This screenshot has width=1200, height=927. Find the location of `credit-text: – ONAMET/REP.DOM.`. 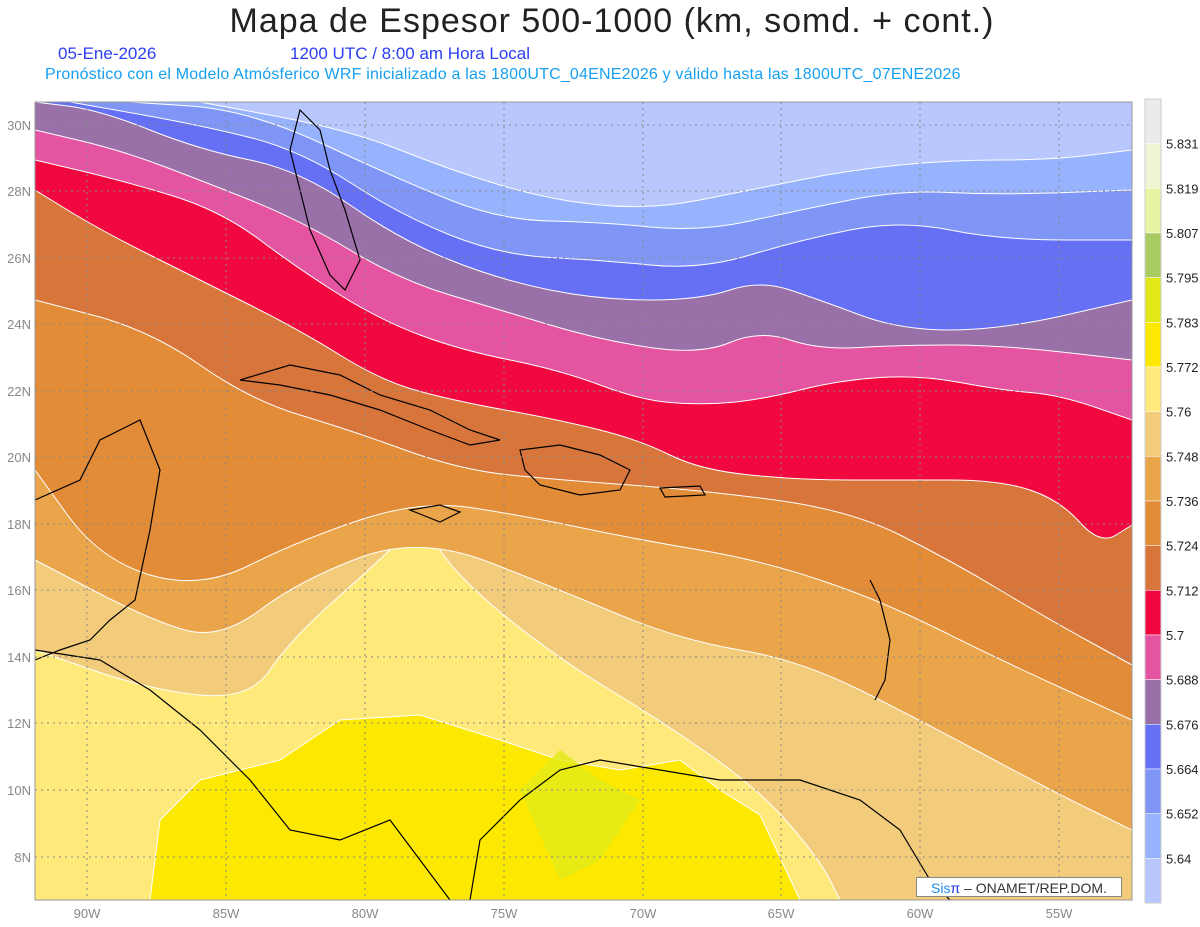

credit-text: – ONAMET/REP.DOM. is located at coordinates (1033, 888).